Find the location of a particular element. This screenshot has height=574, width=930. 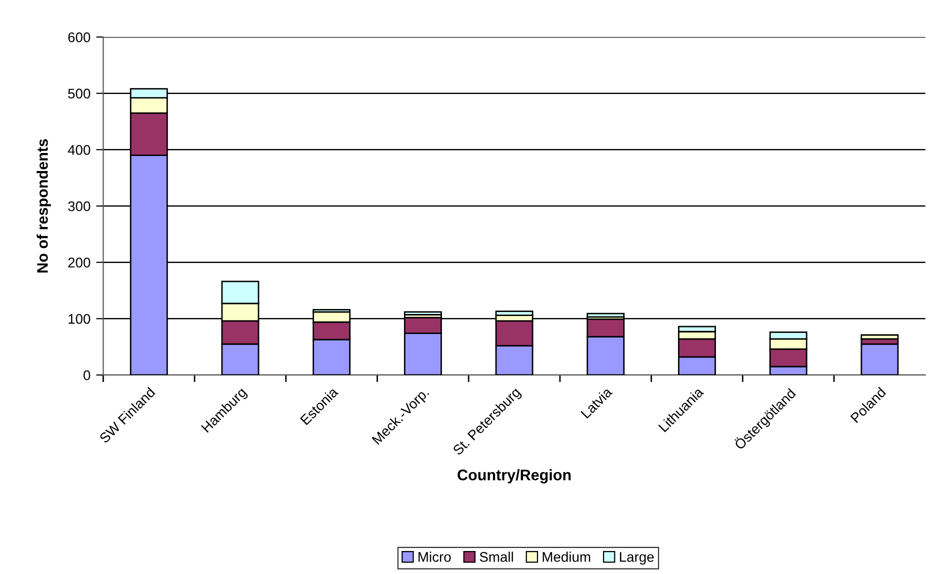

legend-label: Large is located at coordinates (637, 558).